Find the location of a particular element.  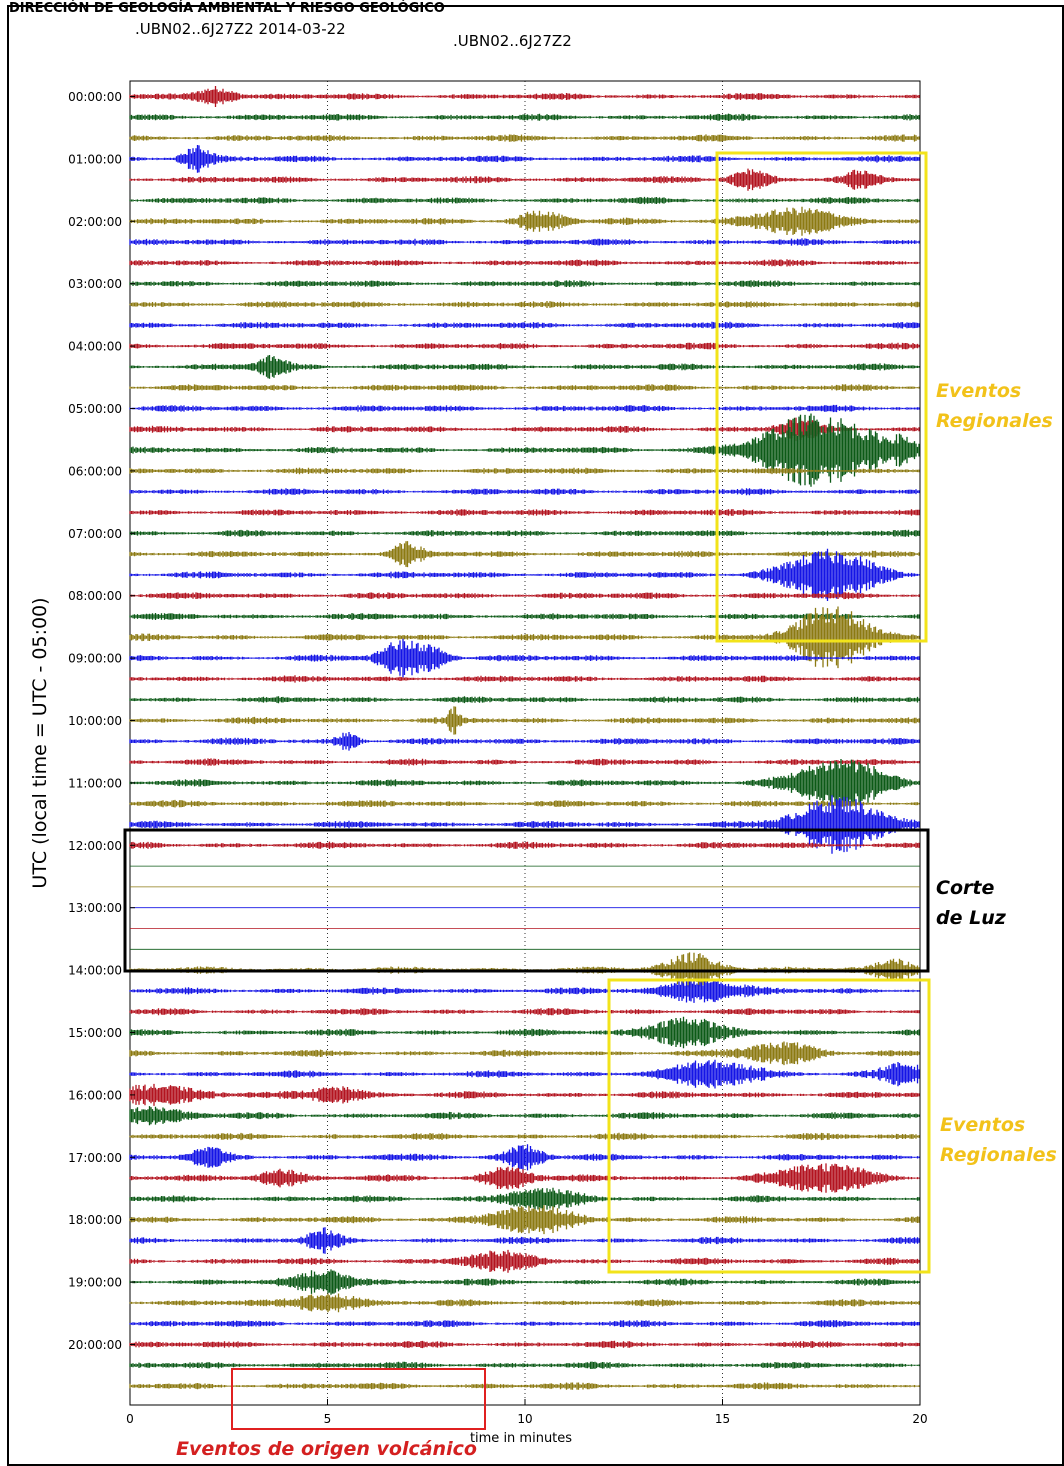

hour-label: 13:00:00 is located at coordinates (95, 908).